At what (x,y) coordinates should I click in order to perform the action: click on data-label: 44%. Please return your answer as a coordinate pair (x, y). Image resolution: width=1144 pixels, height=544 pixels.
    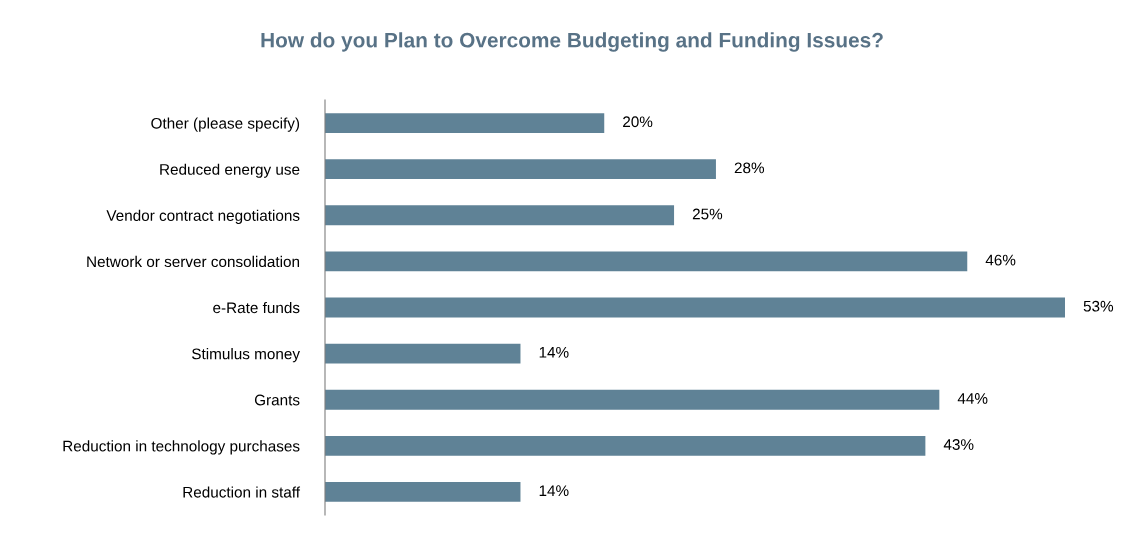
    Looking at the image, I should click on (972, 398).